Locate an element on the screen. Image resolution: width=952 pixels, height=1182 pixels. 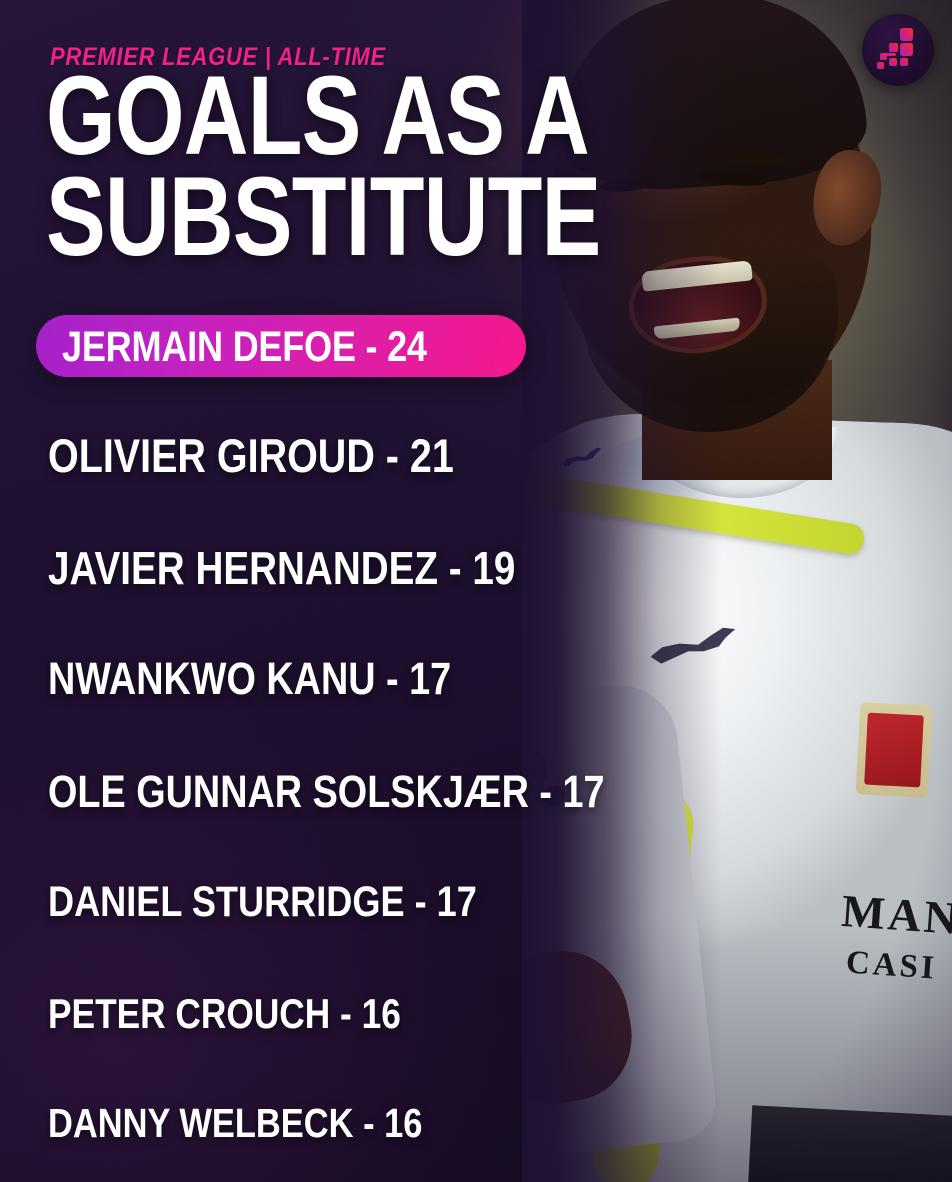
leaderboard-highlight-row: JERMAIN DEFOE - 24 is located at coordinates (281, 346).